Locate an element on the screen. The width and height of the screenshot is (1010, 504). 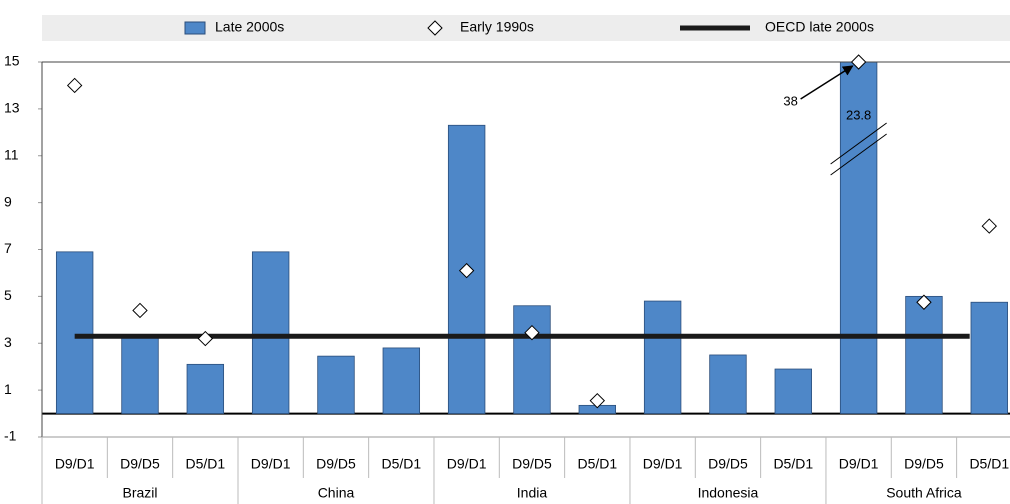
group-label: India is located at coordinates (532, 493).